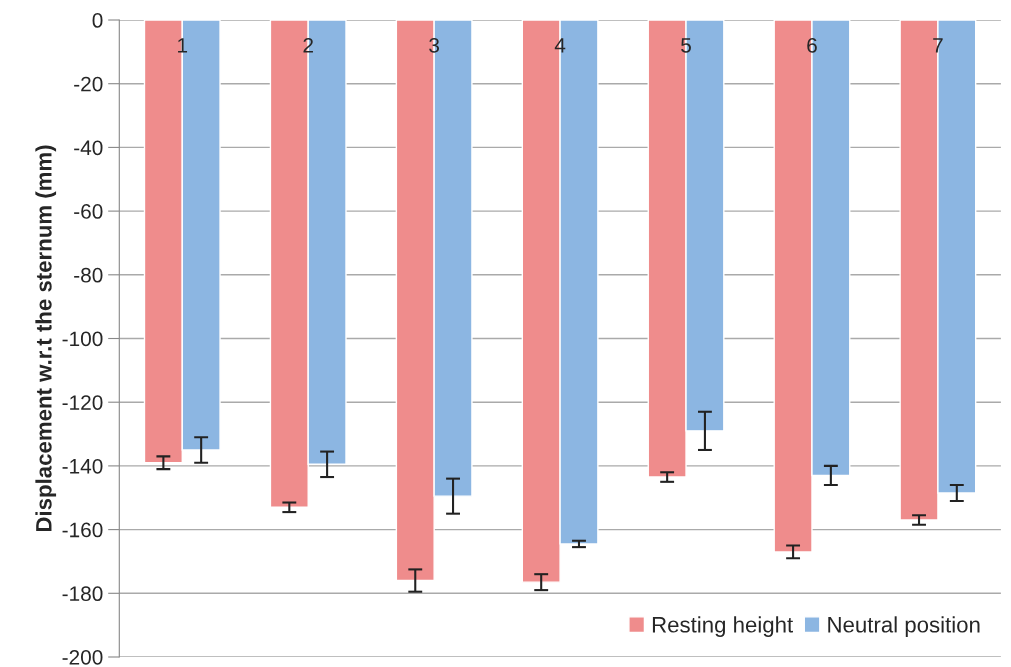 The height and width of the screenshot is (667, 1011). What do you see at coordinates (88, 211) in the screenshot?
I see `y-tick-label: -60` at bounding box center [88, 211].